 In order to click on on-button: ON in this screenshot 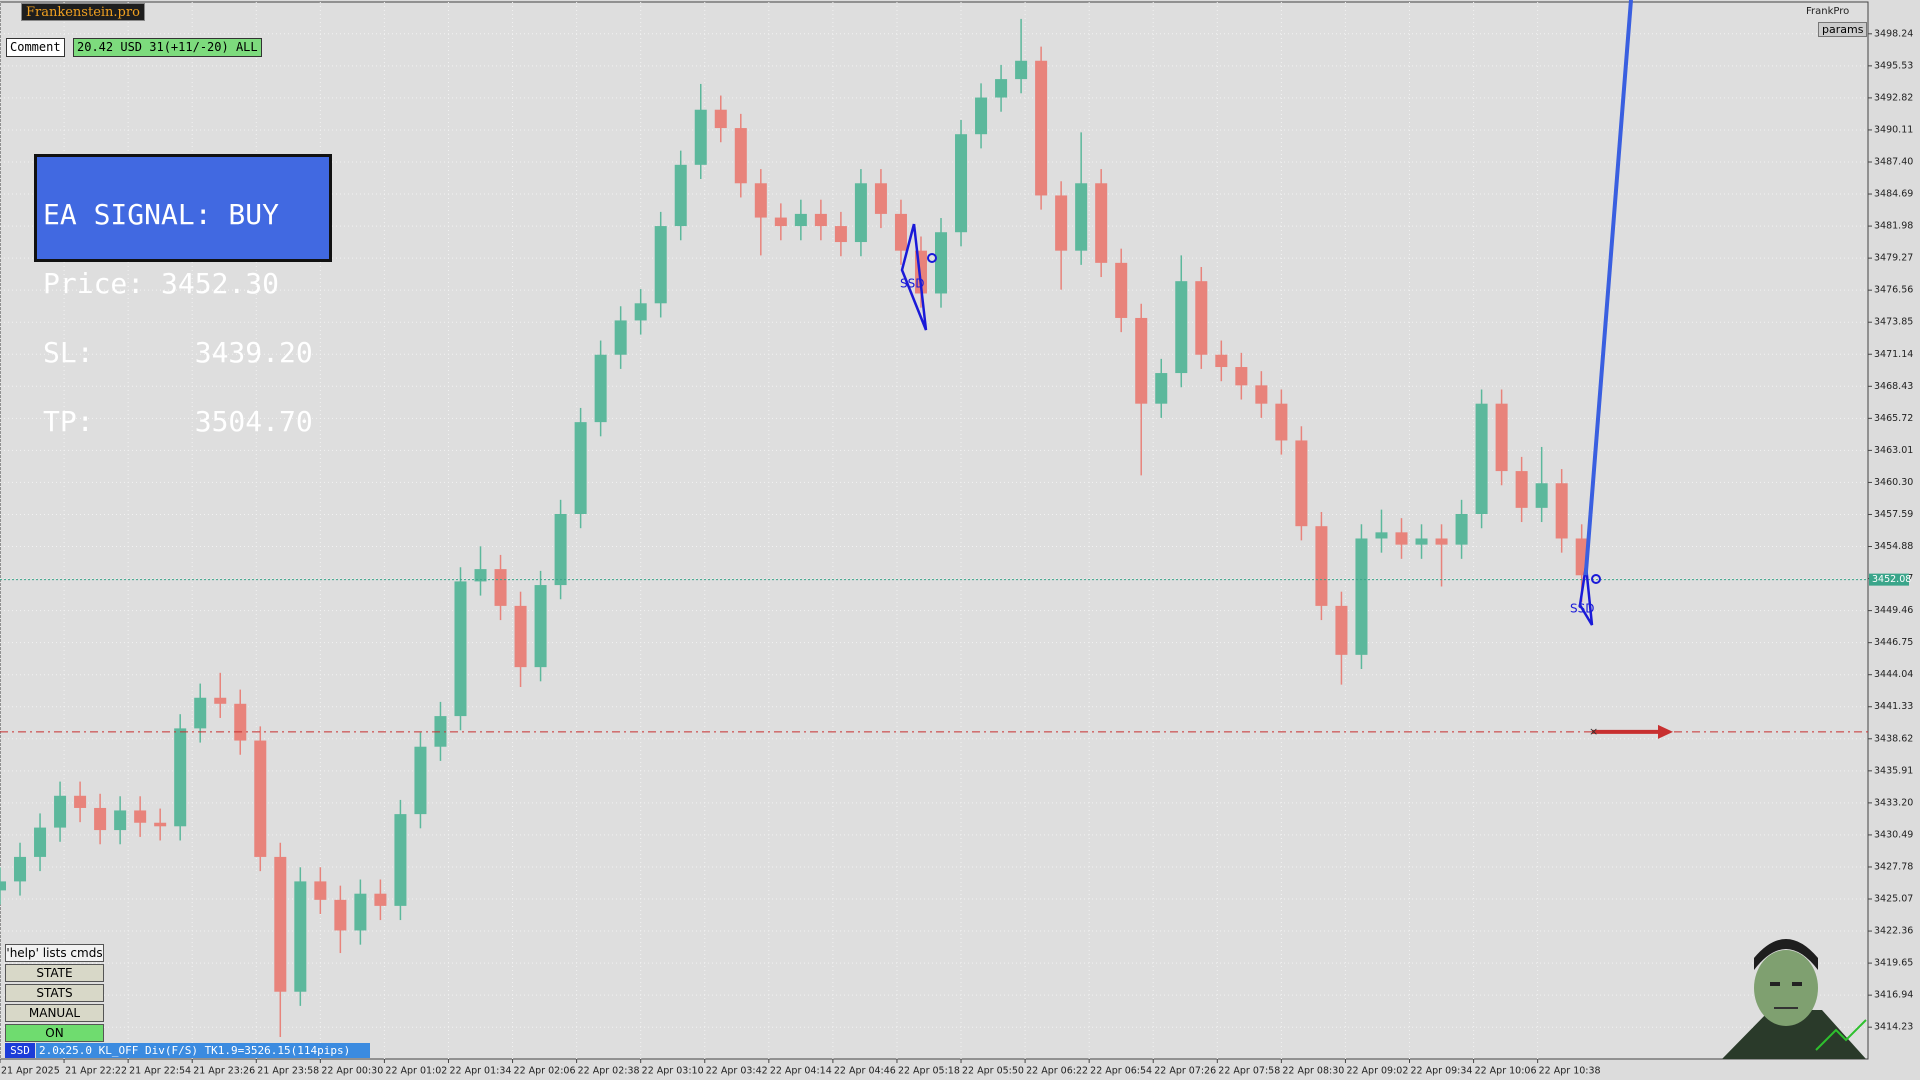, I will do `click(54, 1033)`.